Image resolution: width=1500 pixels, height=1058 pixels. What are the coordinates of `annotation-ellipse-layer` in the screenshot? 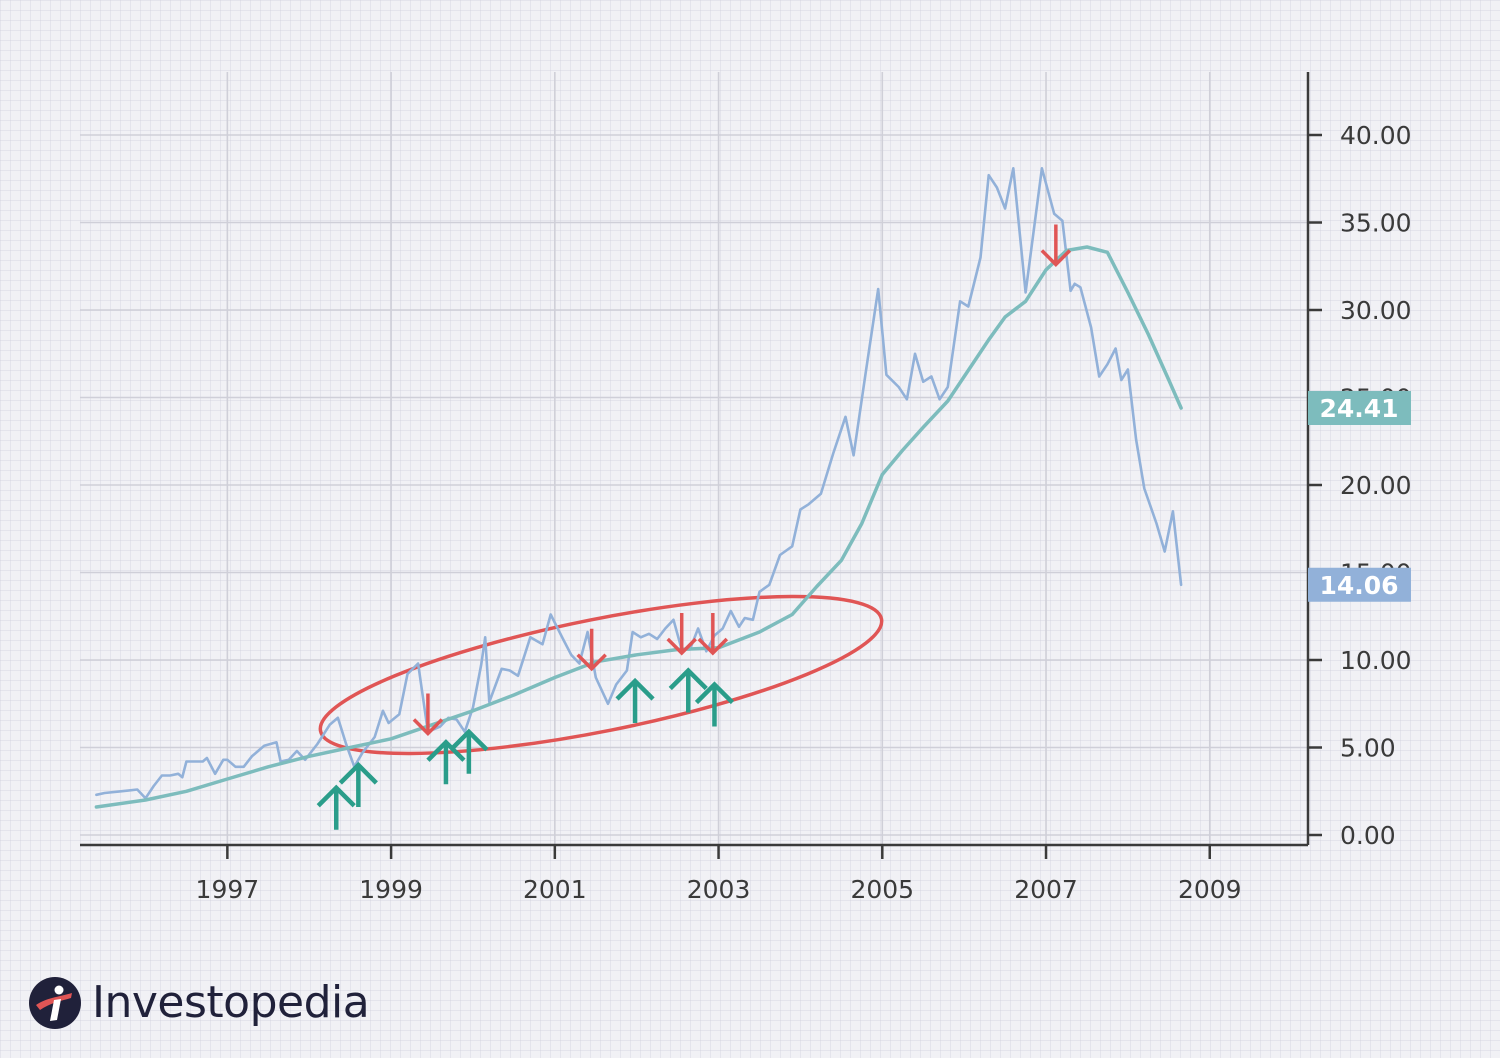 It's located at (601, 675).